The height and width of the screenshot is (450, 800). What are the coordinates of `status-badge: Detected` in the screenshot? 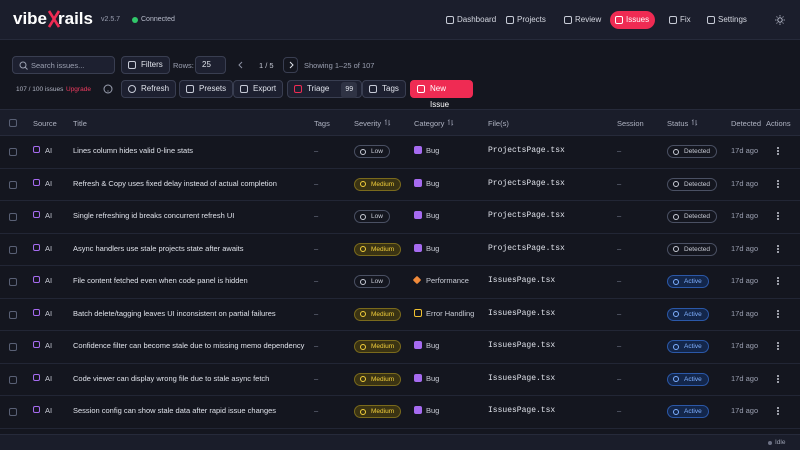 It's located at (692, 151).